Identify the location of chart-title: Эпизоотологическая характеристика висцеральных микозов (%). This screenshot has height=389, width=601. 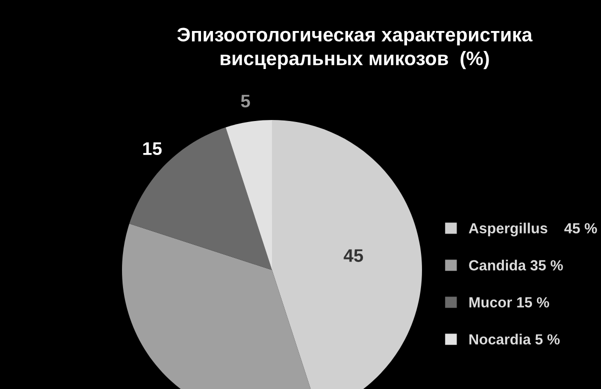
(355, 49).